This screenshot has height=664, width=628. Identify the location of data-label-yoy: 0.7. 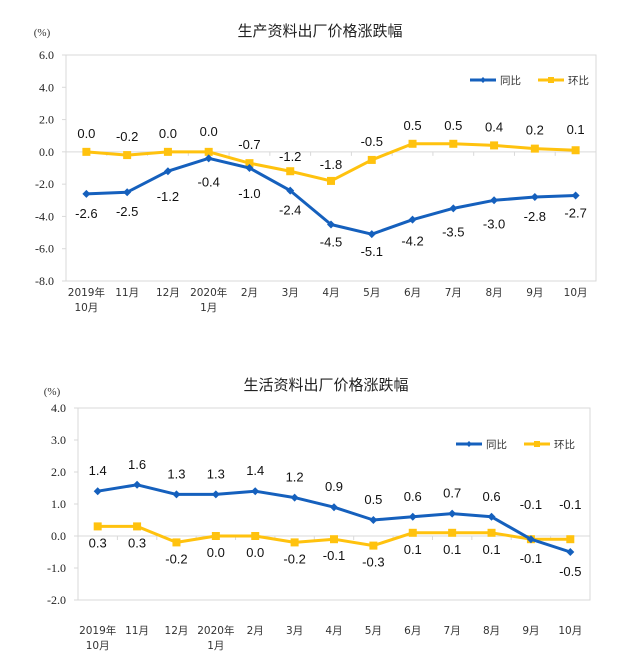
(452, 493).